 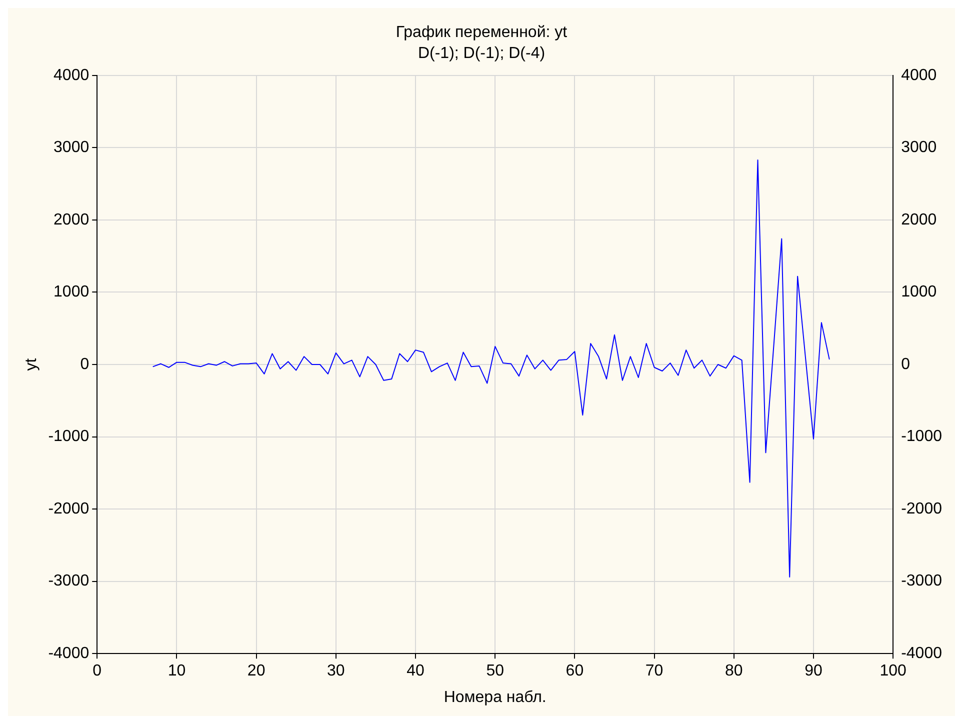 I want to click on chart-title: График переменной: yt, so click(x=482, y=33).